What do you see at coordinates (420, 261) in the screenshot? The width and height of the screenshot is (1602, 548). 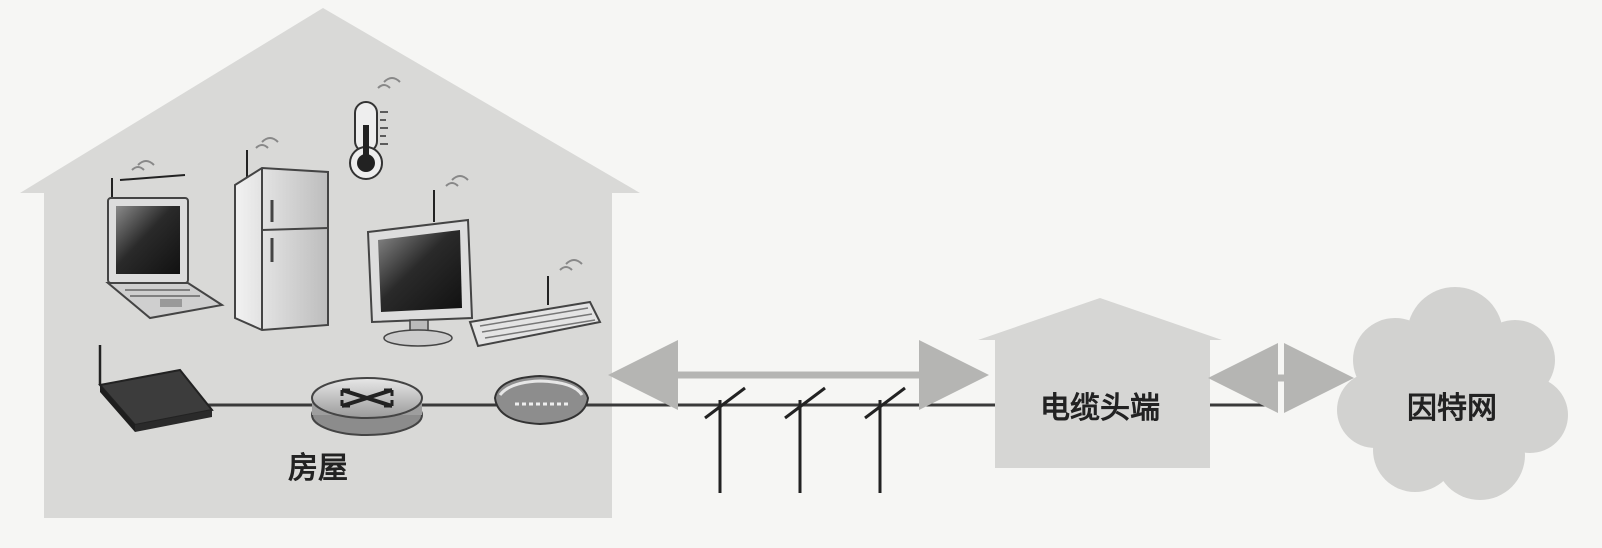 I see `desktop-monitor-icon` at bounding box center [420, 261].